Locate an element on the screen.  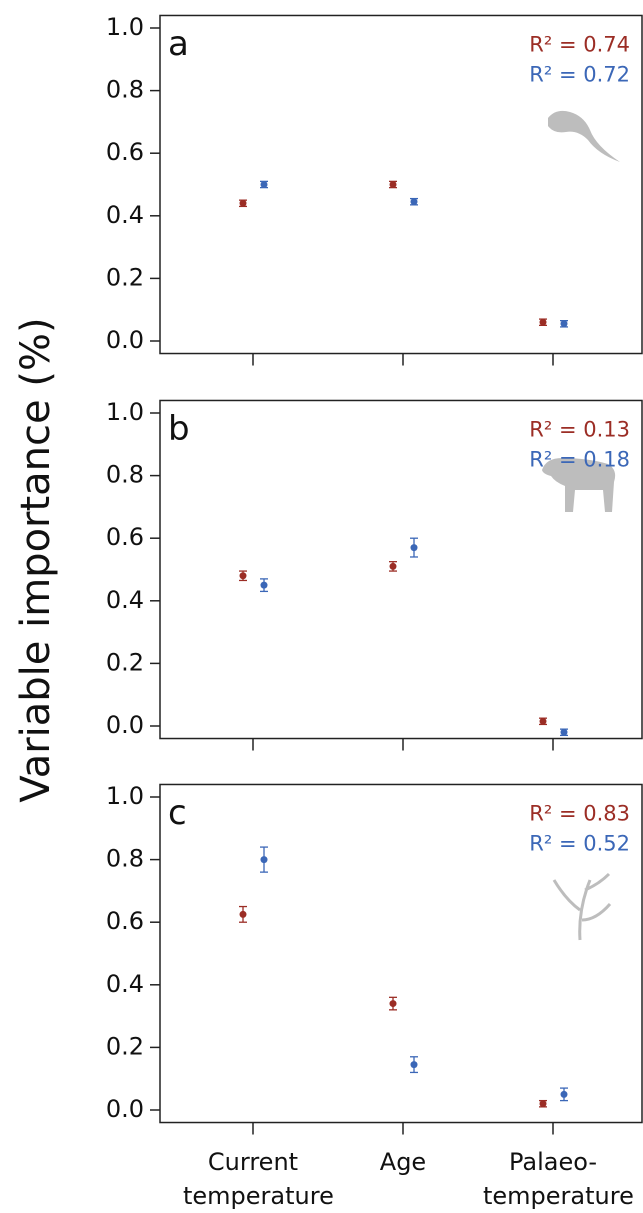
r-squared-label: R² = 0.13 is located at coordinates (579, 429).